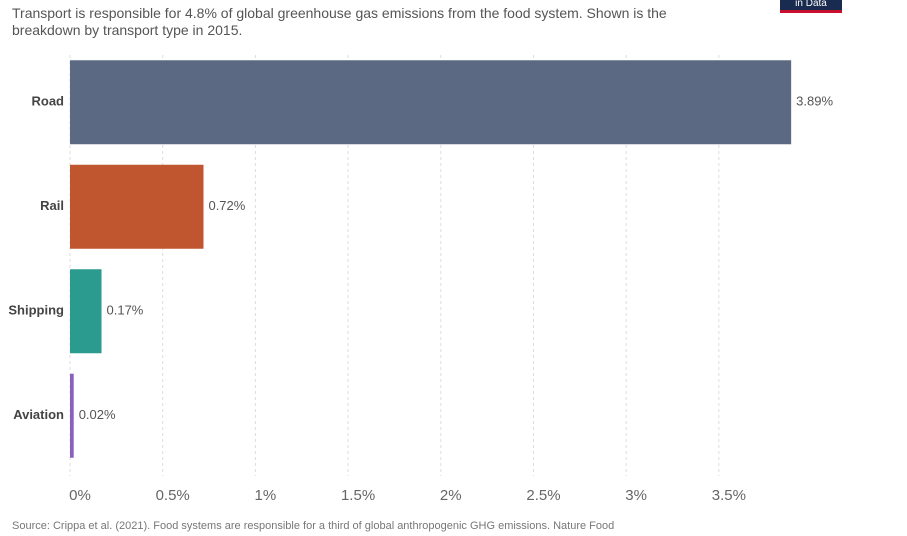  I want to click on x-tick-label: 3.5%, so click(729, 495).